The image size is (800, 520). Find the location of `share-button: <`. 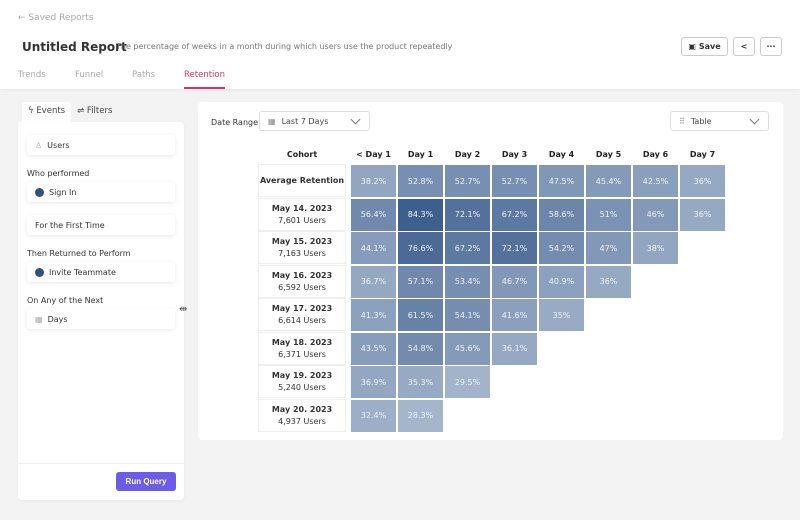

share-button: < is located at coordinates (744, 46).